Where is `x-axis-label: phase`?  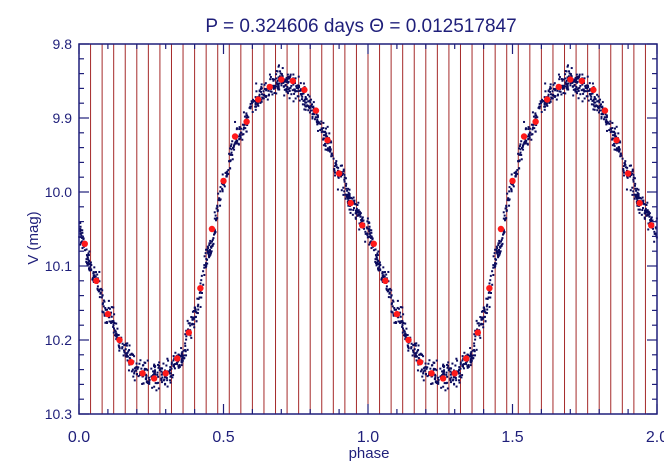
x-axis-label: phase is located at coordinates (369, 453).